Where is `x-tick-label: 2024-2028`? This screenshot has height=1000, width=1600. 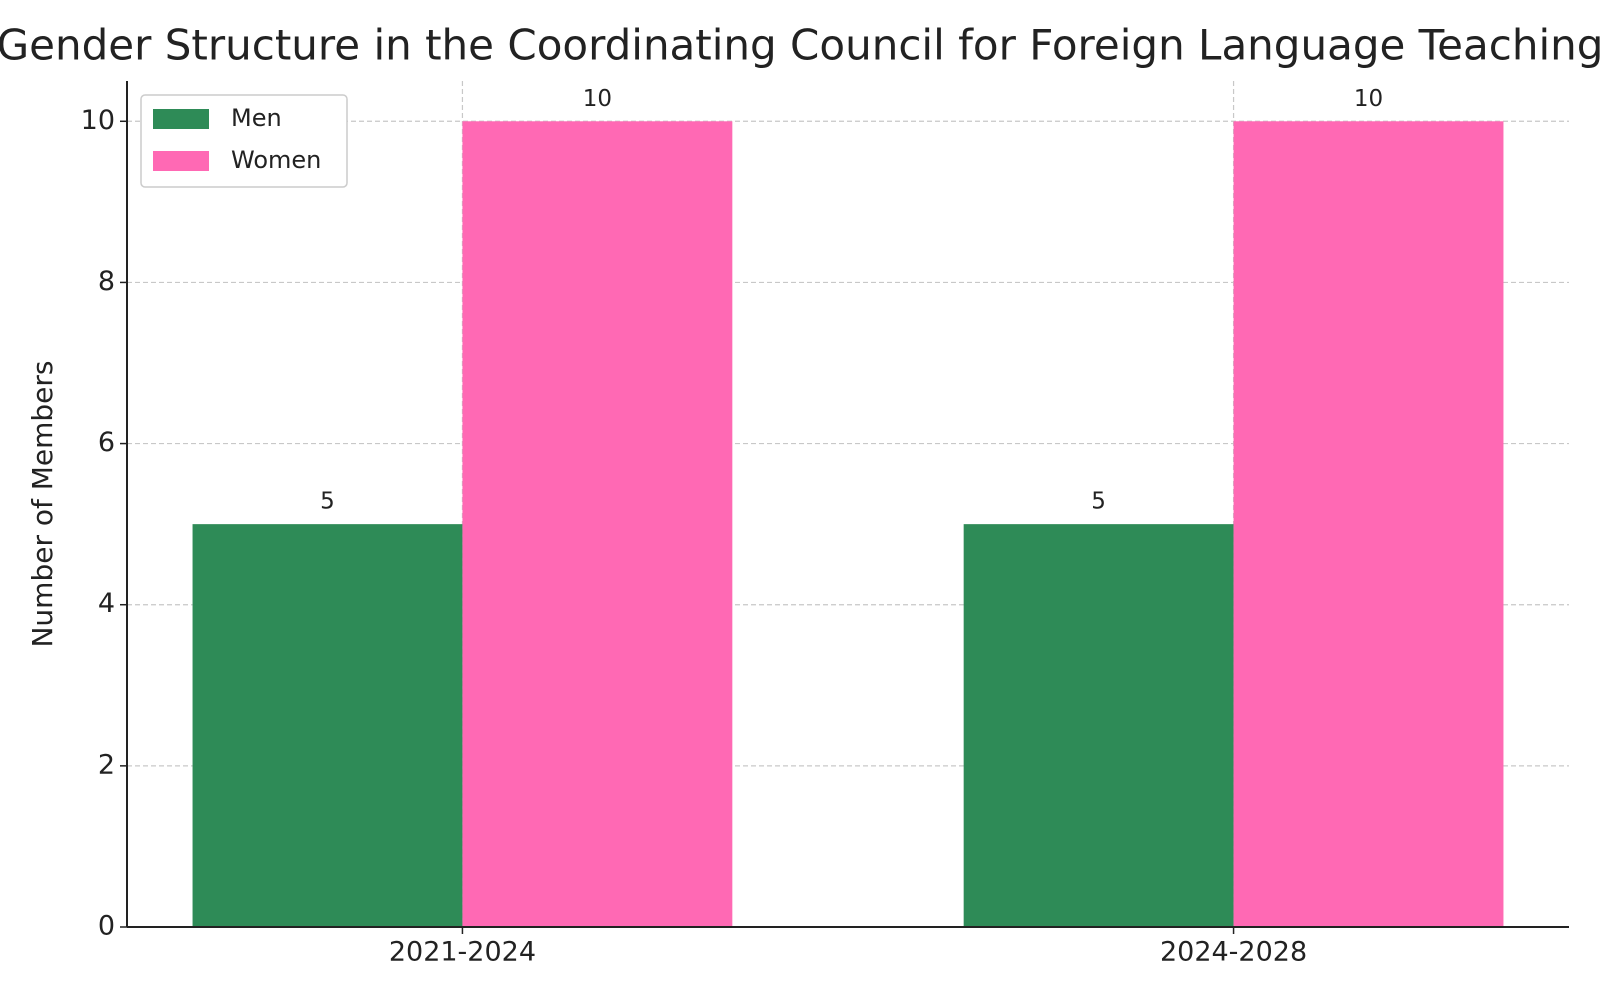
x-tick-label: 2024-2028 is located at coordinates (1233, 952).